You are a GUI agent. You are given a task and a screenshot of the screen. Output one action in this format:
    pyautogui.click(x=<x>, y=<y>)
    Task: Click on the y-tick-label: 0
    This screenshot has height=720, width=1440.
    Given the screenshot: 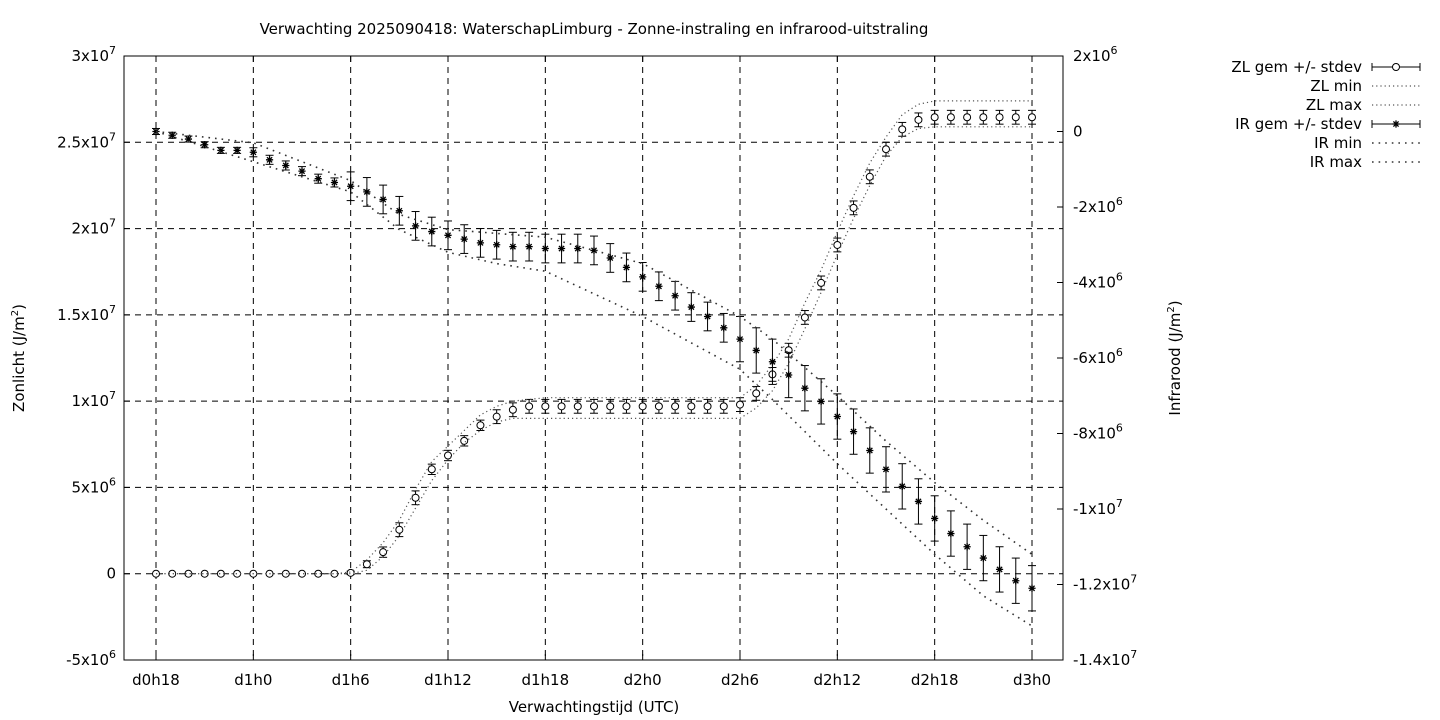 What is the action you would take?
    pyautogui.click(x=111, y=574)
    